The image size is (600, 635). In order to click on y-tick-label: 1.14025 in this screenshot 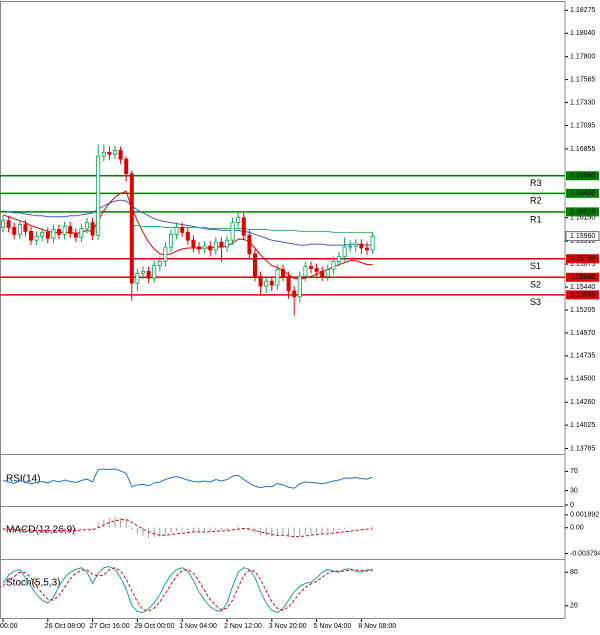, I will do `click(582, 425)`.